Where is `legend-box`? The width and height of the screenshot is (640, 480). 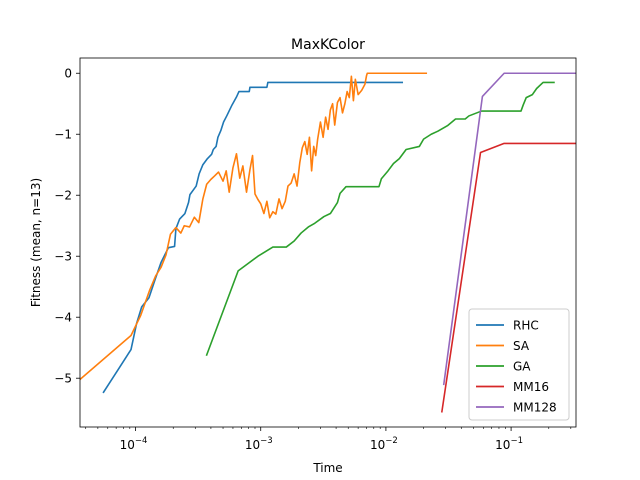
legend-box is located at coordinates (519, 364).